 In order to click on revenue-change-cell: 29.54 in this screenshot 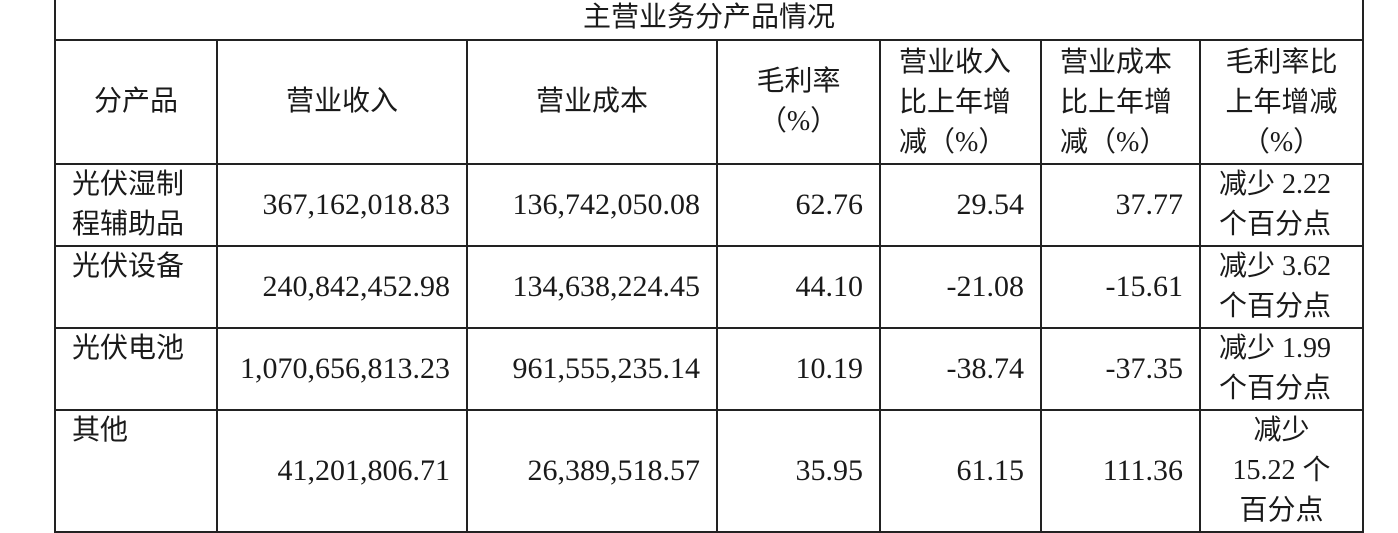, I will do `click(960, 205)`.